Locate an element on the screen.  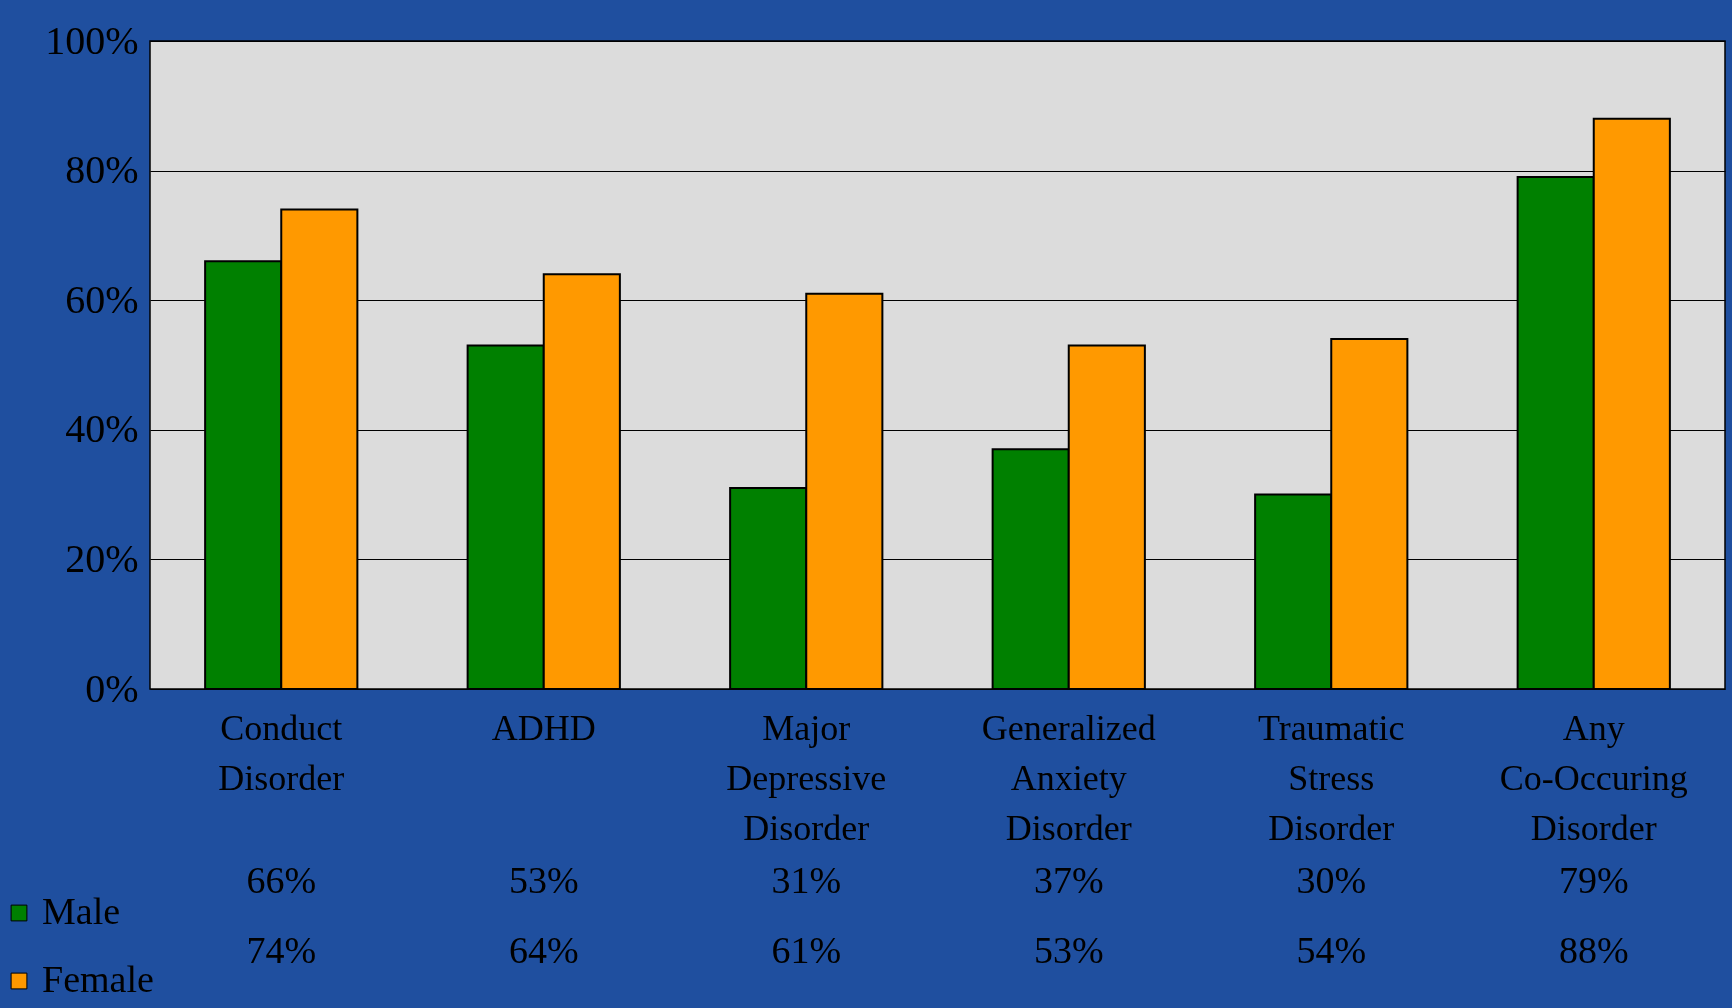
data-label: 66% is located at coordinates (281, 880).